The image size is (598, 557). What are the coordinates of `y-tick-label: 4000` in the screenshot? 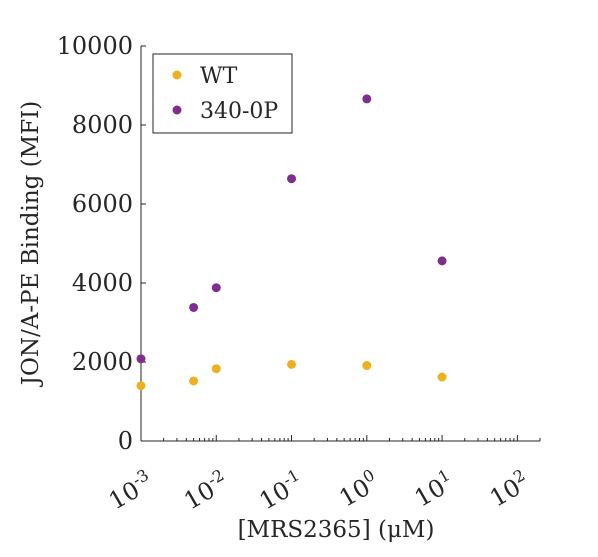 It's located at (102, 283).